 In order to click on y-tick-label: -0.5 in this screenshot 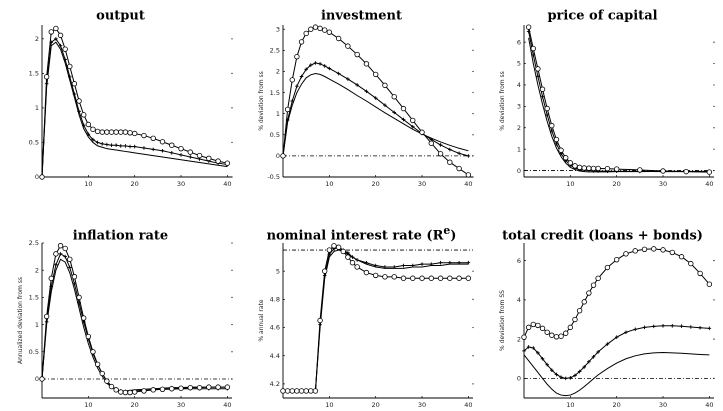, I will do `click(273, 177)`.